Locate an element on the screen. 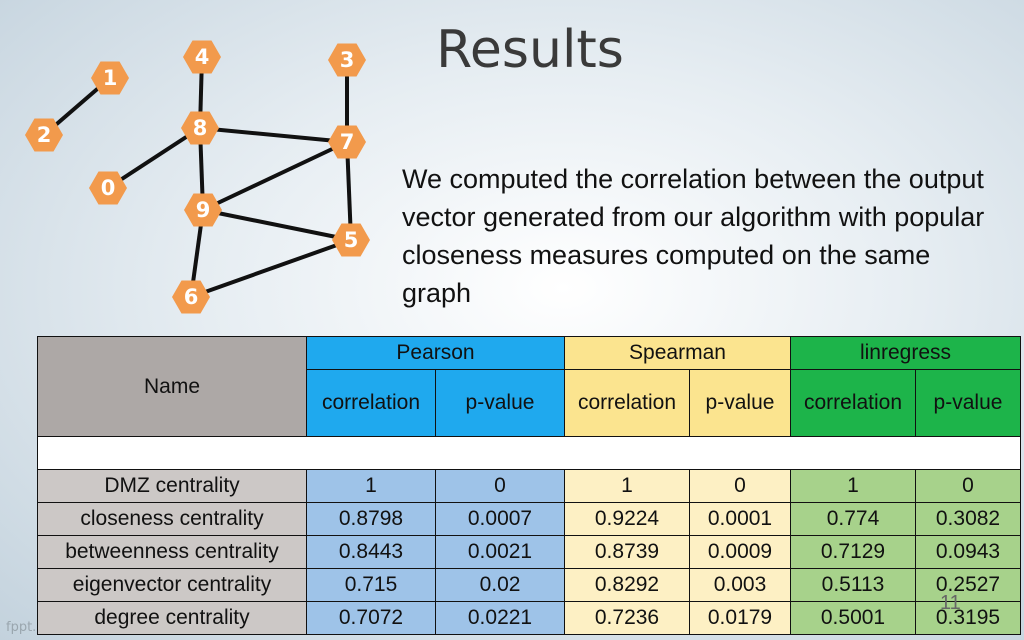 This screenshot has height=640, width=1024. table-cell: 0.8739 is located at coordinates (627, 552).